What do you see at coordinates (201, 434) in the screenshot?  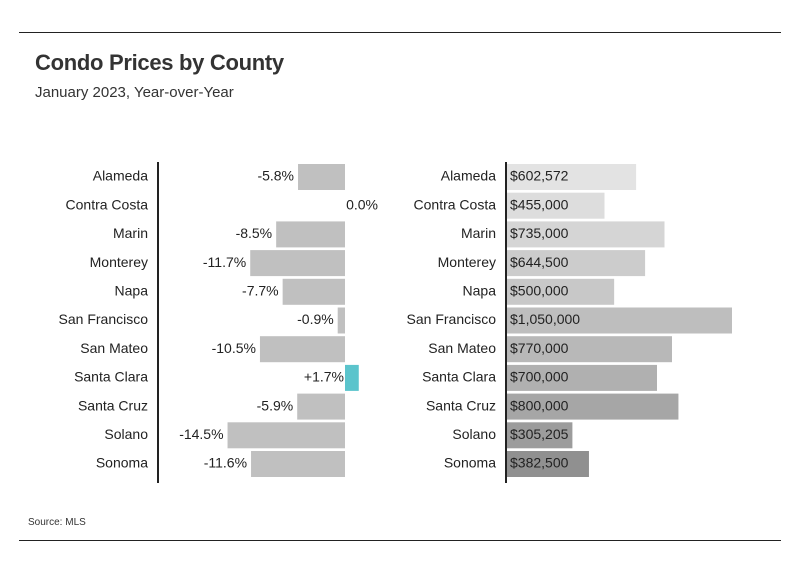 I see `change-value-label: -14.5%` at bounding box center [201, 434].